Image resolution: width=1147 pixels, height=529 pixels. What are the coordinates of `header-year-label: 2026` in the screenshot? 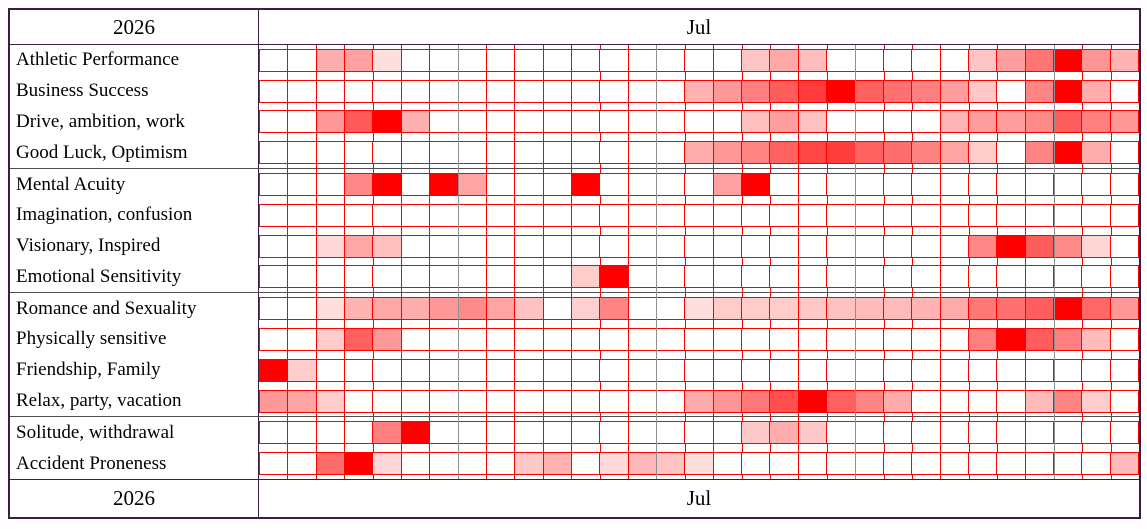 It's located at (134, 27).